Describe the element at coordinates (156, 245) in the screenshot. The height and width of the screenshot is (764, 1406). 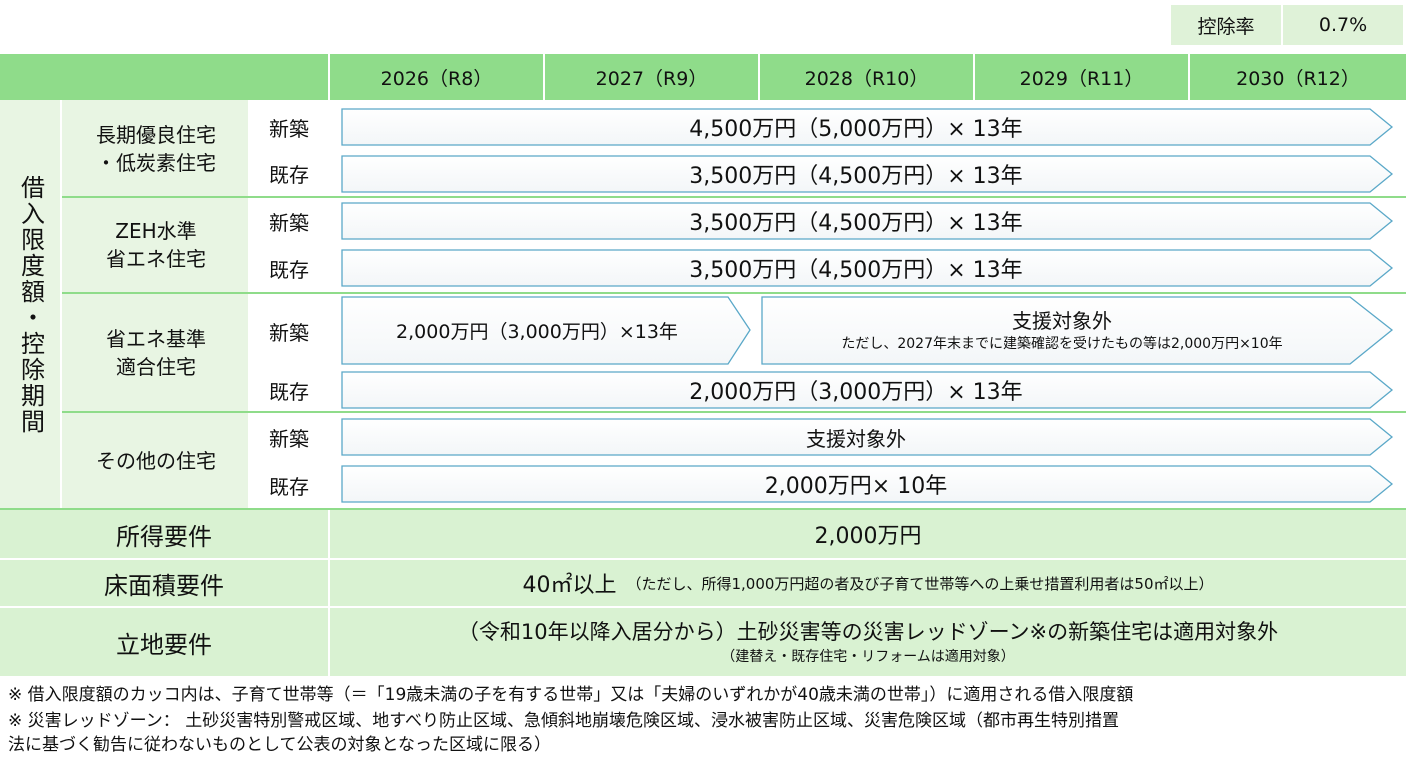
I see `category-label: ZEH水準 省エネ住宅` at that location.